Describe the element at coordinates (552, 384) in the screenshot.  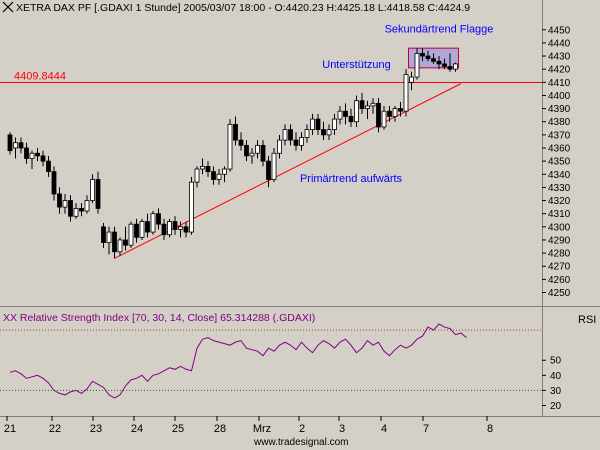
I see `rsi-axis: 50 40 30 20` at that location.